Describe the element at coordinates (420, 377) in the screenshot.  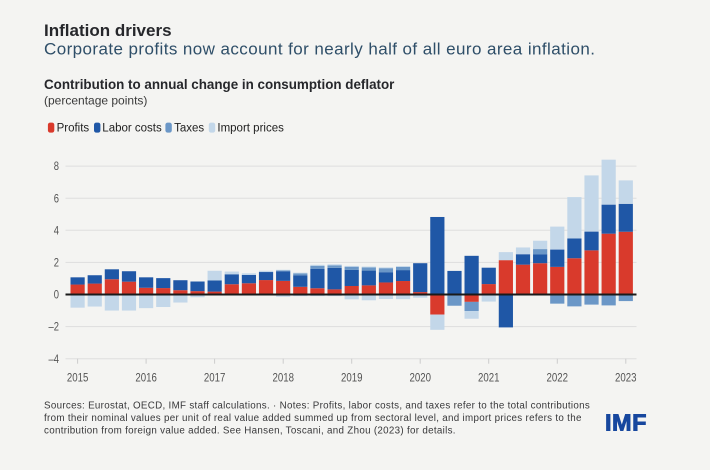
I see `svg-text: 2020` at that location.